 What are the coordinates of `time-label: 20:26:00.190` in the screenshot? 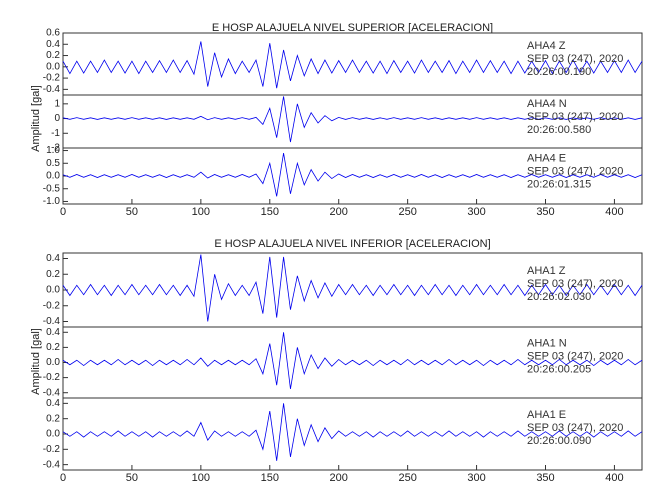 It's located at (559, 72).